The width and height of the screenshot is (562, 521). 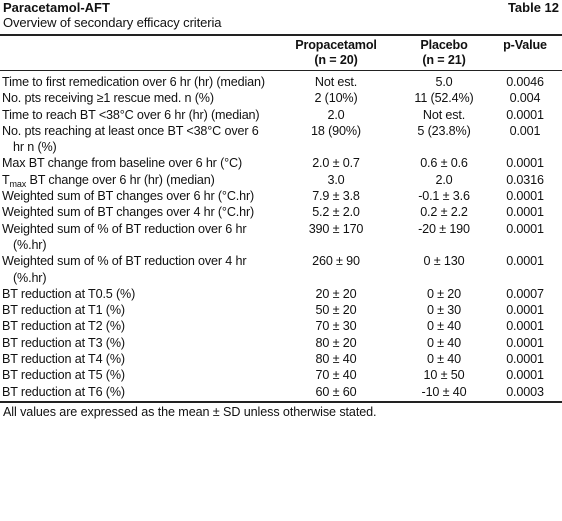 I want to click on column-header-line: (n = 21), so click(x=444, y=60).